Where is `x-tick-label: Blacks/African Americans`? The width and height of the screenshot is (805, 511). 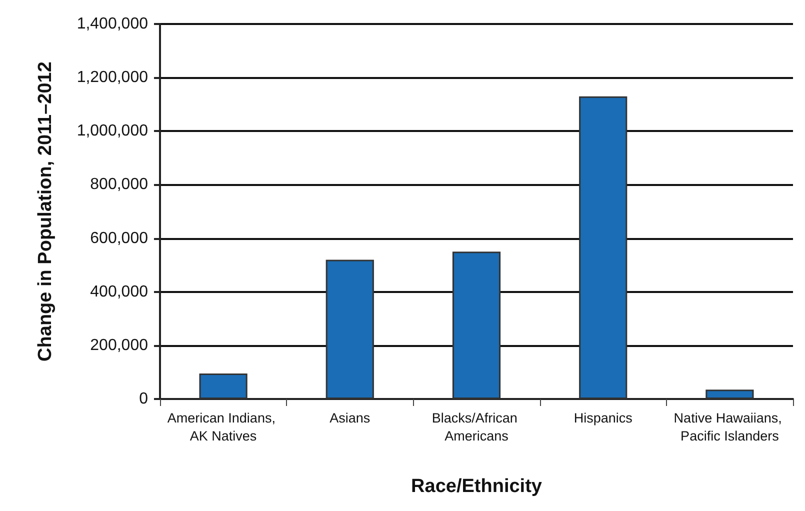 x-tick-label: Blacks/African Americans is located at coordinates (477, 427).